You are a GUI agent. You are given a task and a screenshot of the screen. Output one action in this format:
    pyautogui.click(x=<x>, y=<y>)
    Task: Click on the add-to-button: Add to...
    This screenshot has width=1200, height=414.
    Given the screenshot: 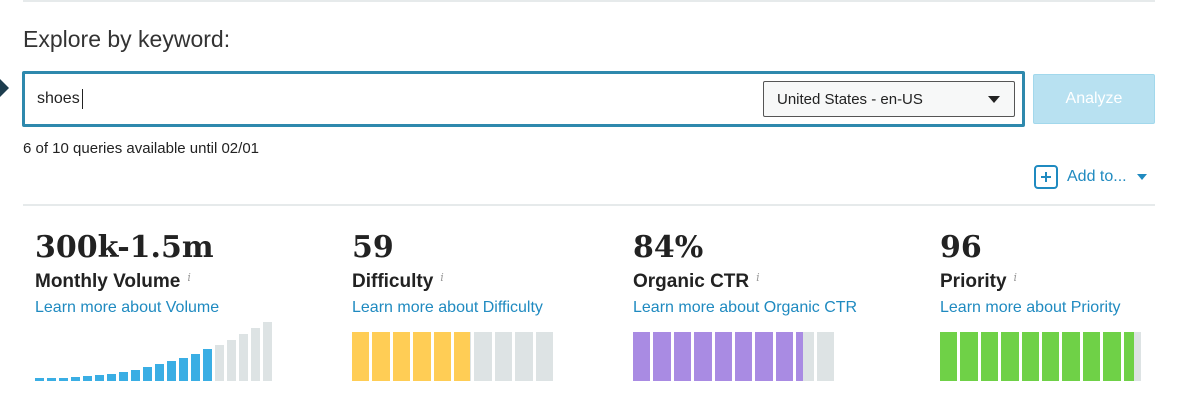 What is the action you would take?
    pyautogui.click(x=1090, y=177)
    